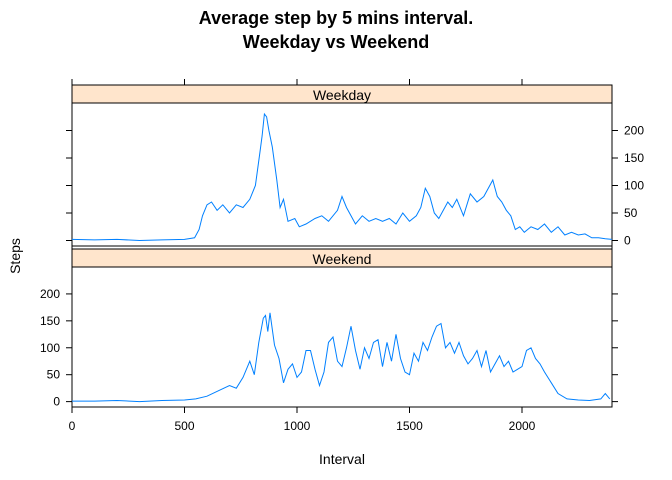 This screenshot has width=672, height=480. I want to click on x-tick-label: 500, so click(184, 426).